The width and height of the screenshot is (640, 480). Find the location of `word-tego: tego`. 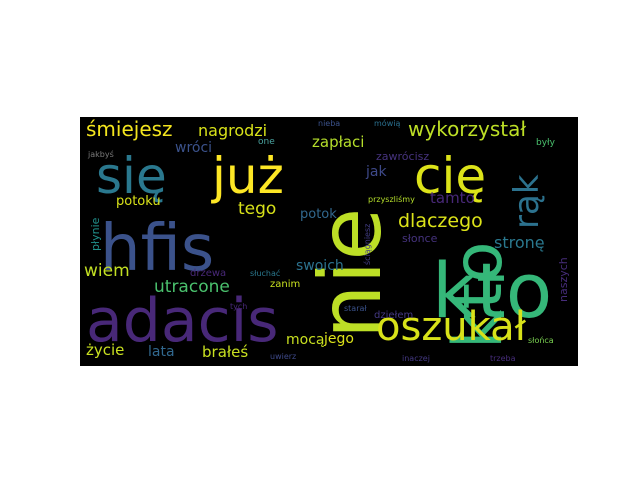

word-tego: tego is located at coordinates (257, 209).